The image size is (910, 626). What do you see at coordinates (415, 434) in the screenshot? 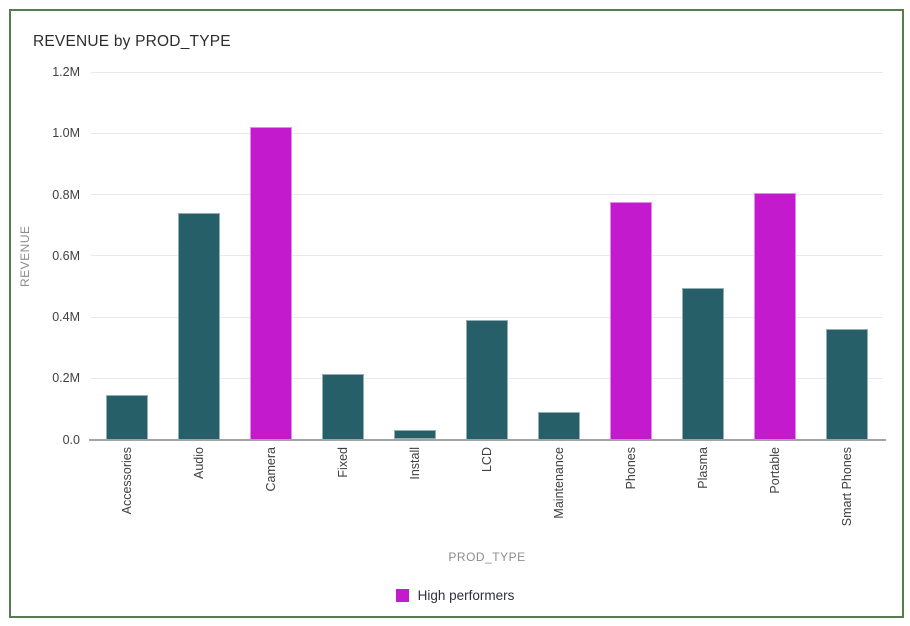
I see `bar-install` at bounding box center [415, 434].